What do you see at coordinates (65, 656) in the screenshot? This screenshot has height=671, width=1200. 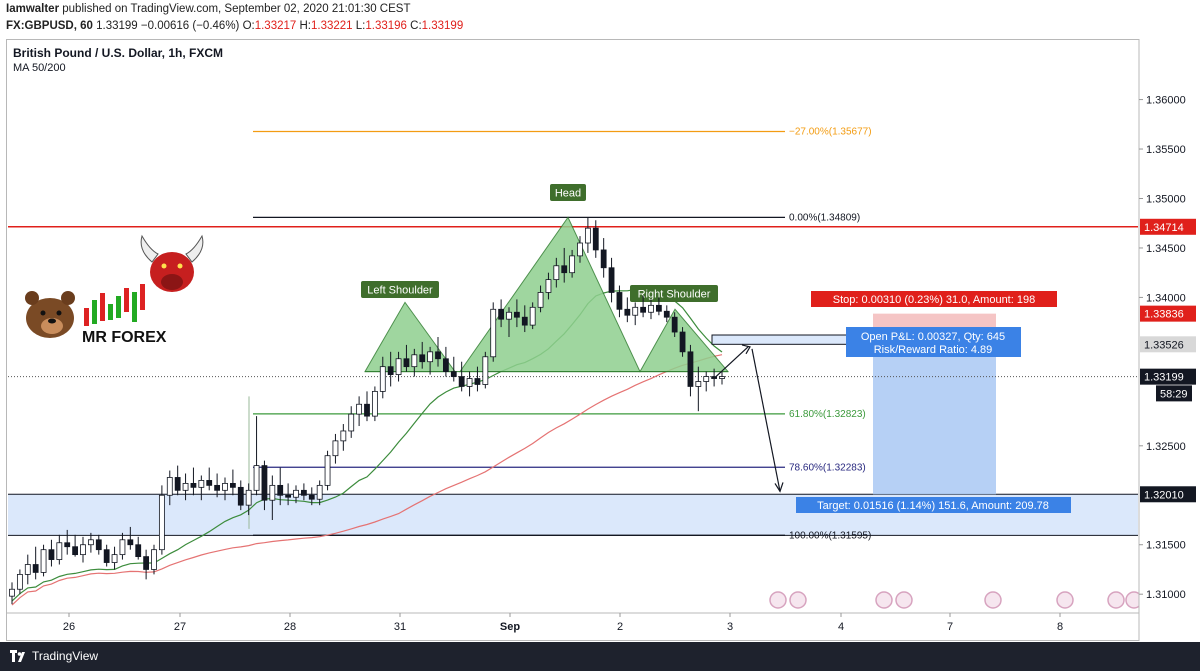 I see `tradingview-brand: TradingView` at bounding box center [65, 656].